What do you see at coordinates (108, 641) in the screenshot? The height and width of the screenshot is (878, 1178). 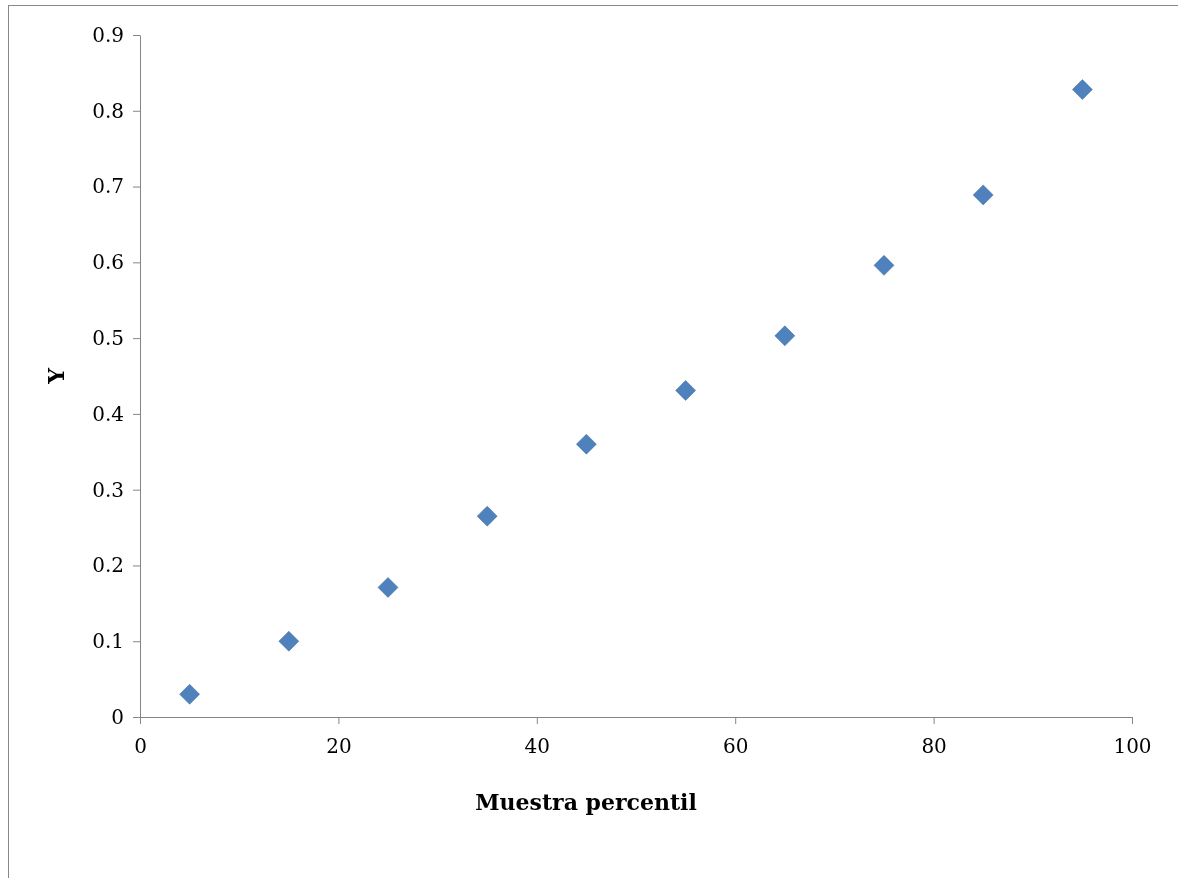 I see `y-tick-label: 0.1` at bounding box center [108, 641].